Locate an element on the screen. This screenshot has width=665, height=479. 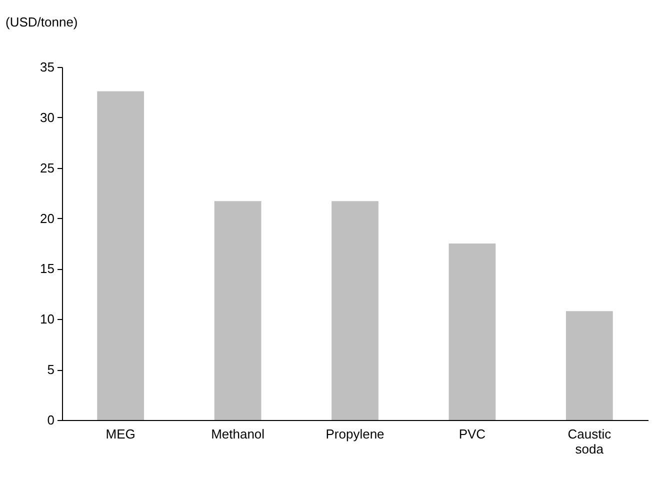
x-tick-label: Propylene is located at coordinates (355, 434).